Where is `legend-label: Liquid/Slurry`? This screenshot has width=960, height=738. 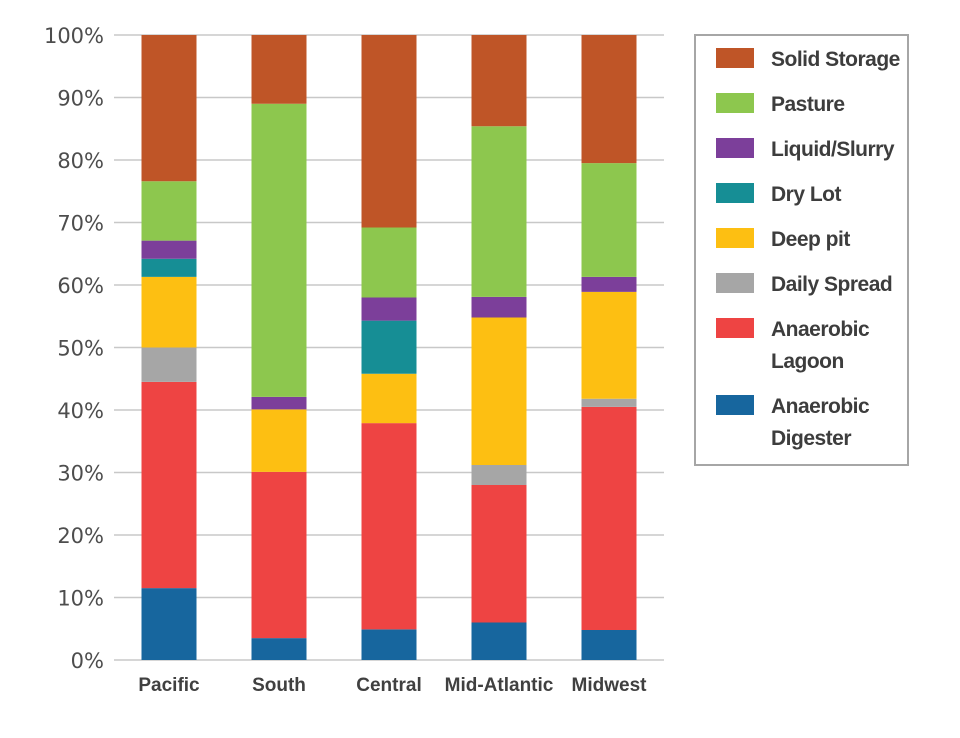
legend-label: Liquid/Slurry is located at coordinates (836, 150).